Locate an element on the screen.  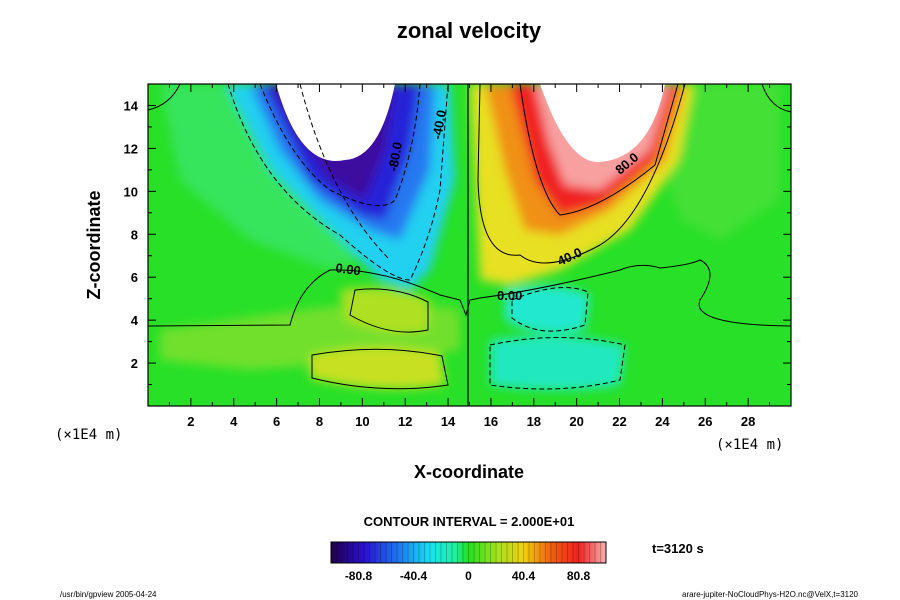
y-tick-label: 12 is located at coordinates (131, 148).